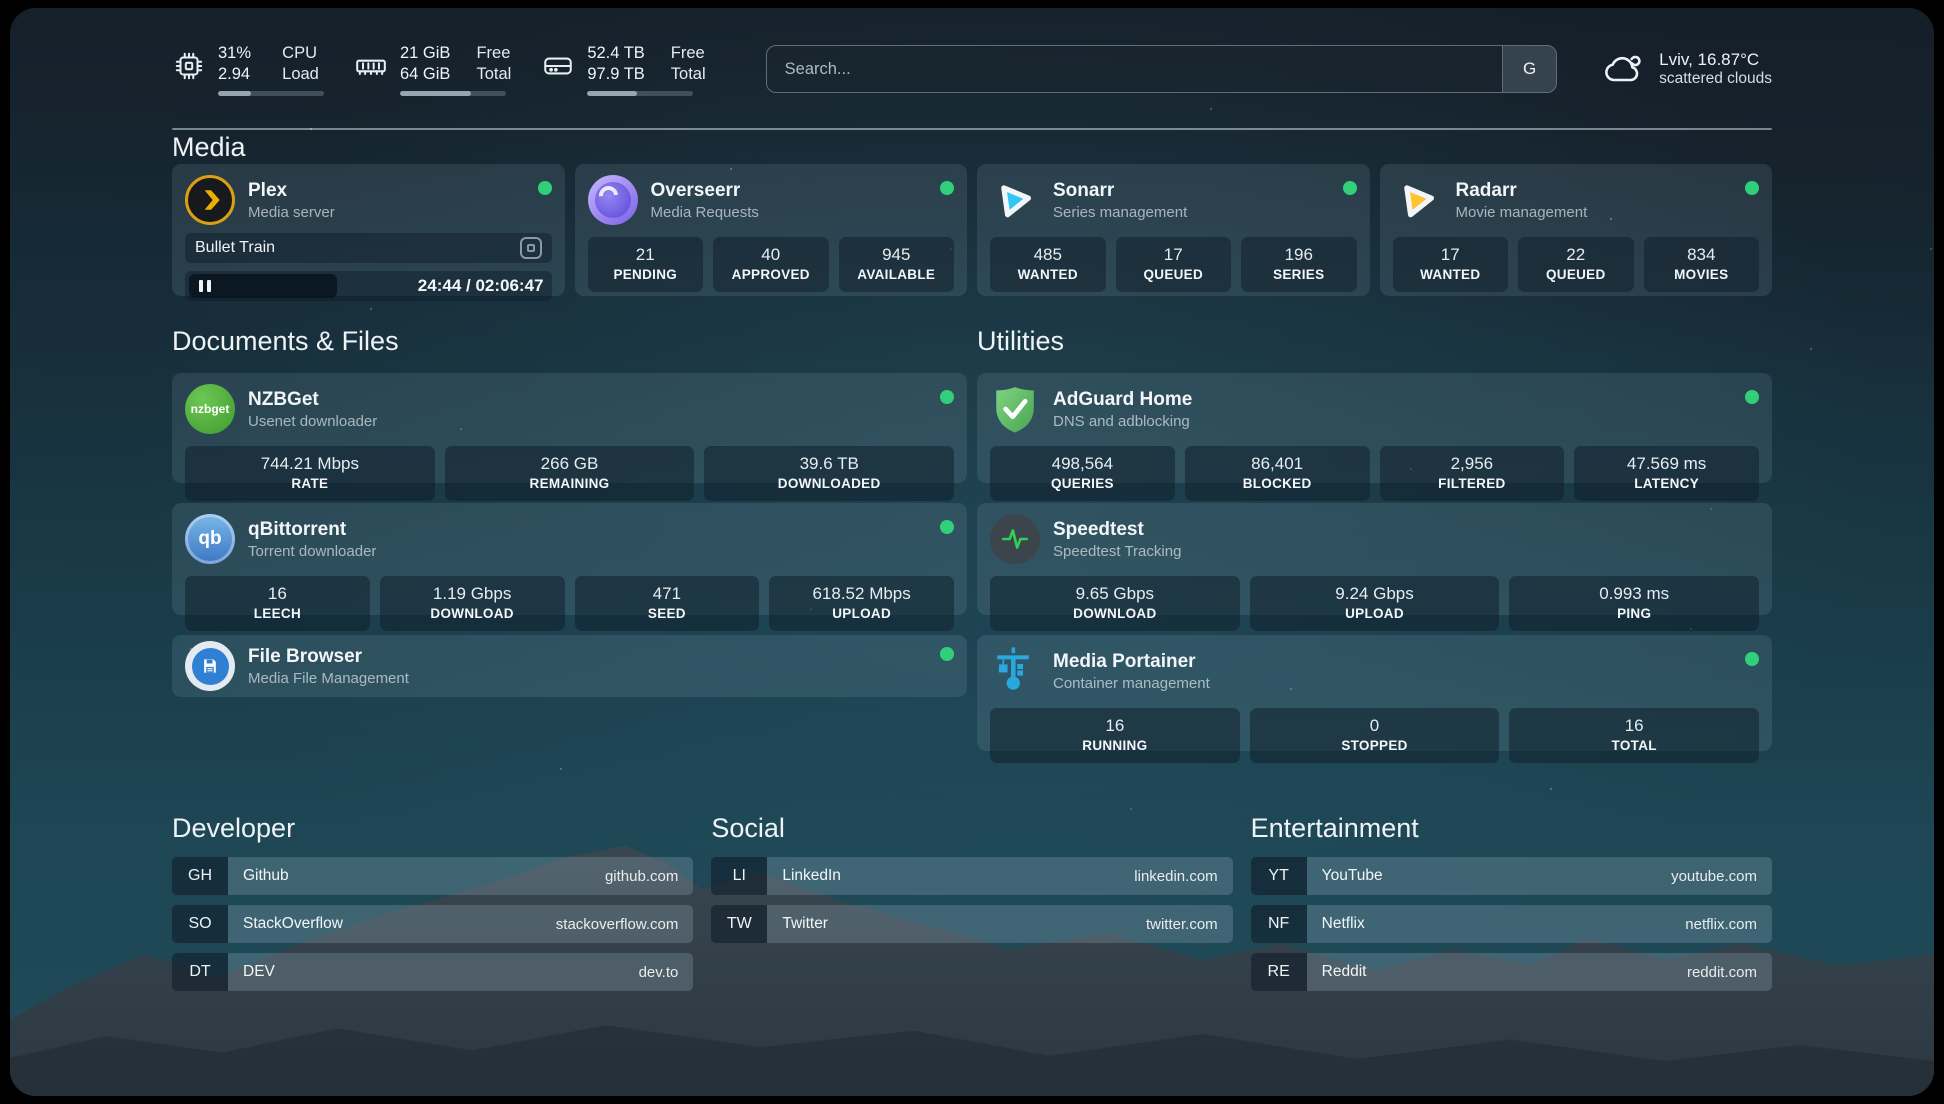 The image size is (1944, 1104). Describe the element at coordinates (1117, 551) in the screenshot. I see `service-subtitle: Speedtest Tracking` at that location.